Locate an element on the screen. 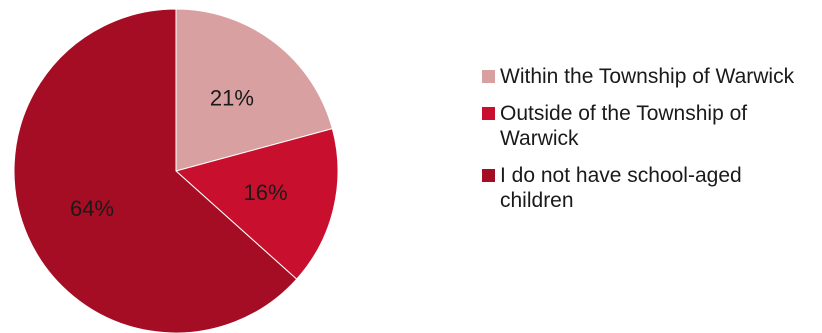  legend-item-no-children: I do not have school-aged children is located at coordinates (649, 188).